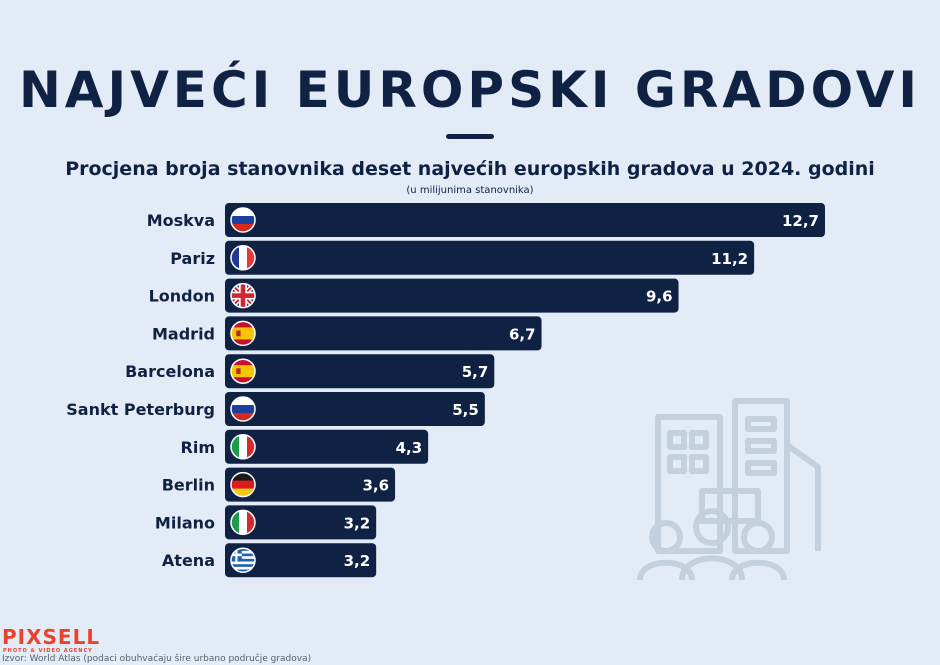 The height and width of the screenshot is (665, 940). Describe the element at coordinates (376, 486) in the screenshot. I see `value-label: 3,6` at that location.